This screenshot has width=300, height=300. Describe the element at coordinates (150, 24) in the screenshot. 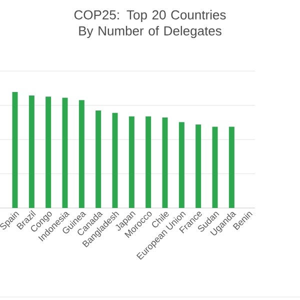

I see `chart-title: COP25: Top 20 Countries By Number of Delegates` at that location.